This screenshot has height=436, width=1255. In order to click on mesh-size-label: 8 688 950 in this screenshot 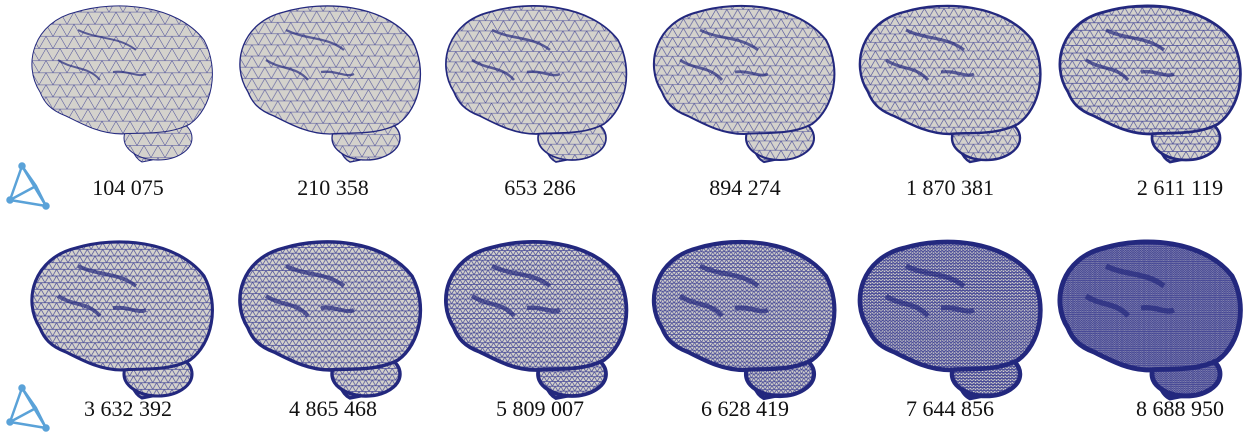, I will do `click(1180, 408)`.